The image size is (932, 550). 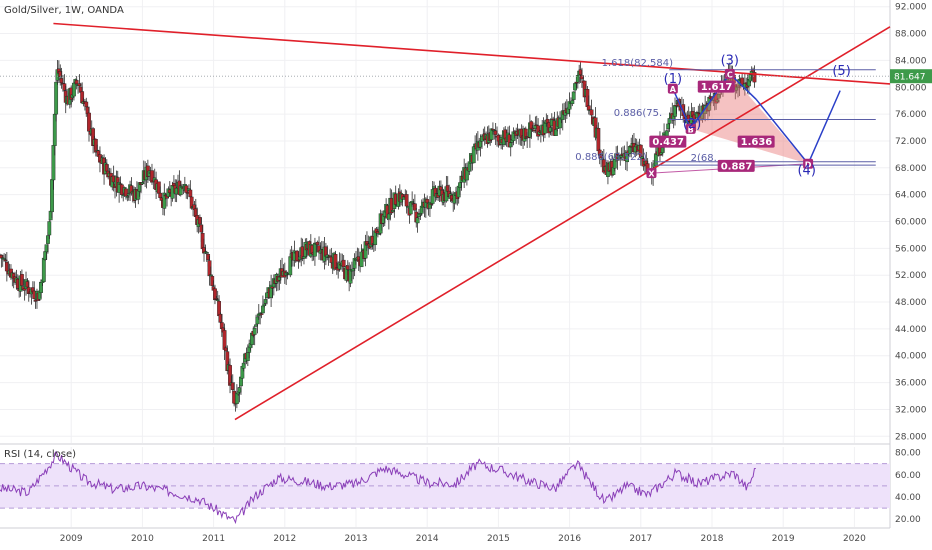 What do you see at coordinates (911, 437) in the screenshot?
I see `price-tick: 28.000` at bounding box center [911, 437].